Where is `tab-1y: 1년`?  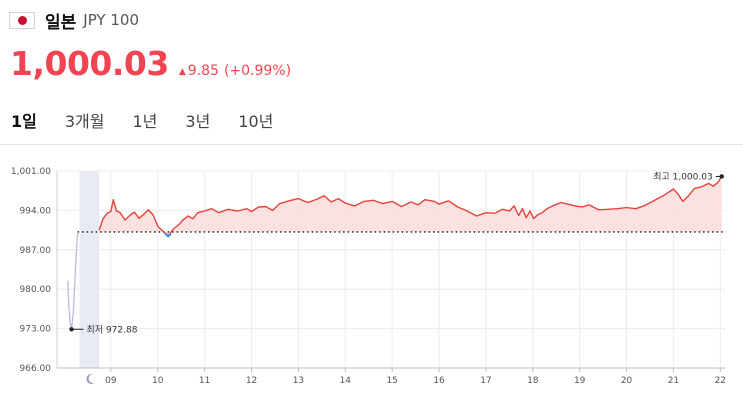
tab-1y: 1년 is located at coordinates (145, 121).